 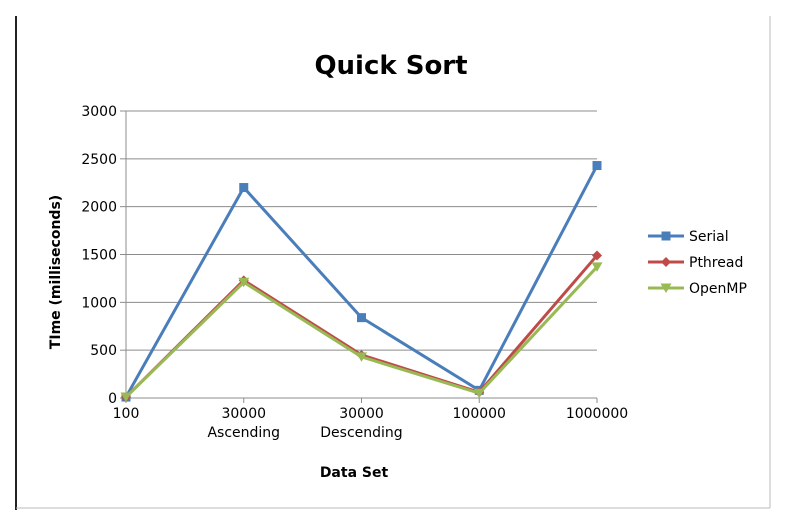 I want to click on y-axis-title: TIme (milliseconds), so click(x=56, y=272).